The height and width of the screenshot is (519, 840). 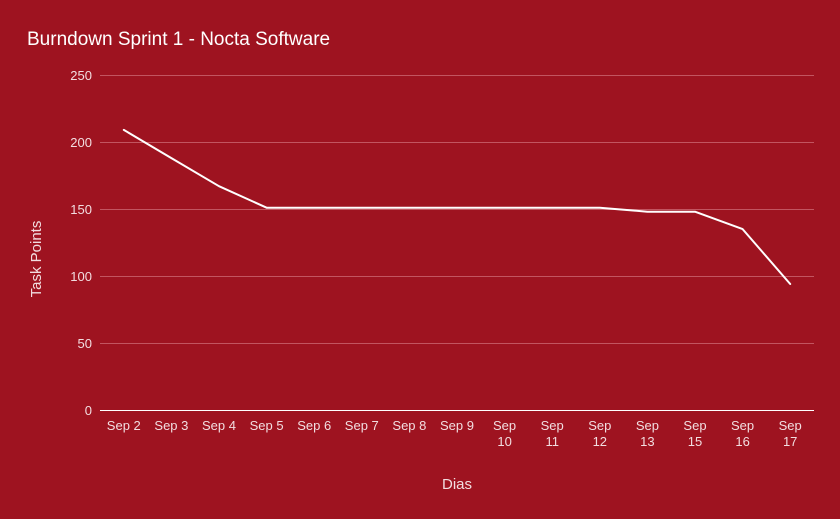 What do you see at coordinates (504, 433) in the screenshot?
I see `x-tick-label: Sep 10` at bounding box center [504, 433].